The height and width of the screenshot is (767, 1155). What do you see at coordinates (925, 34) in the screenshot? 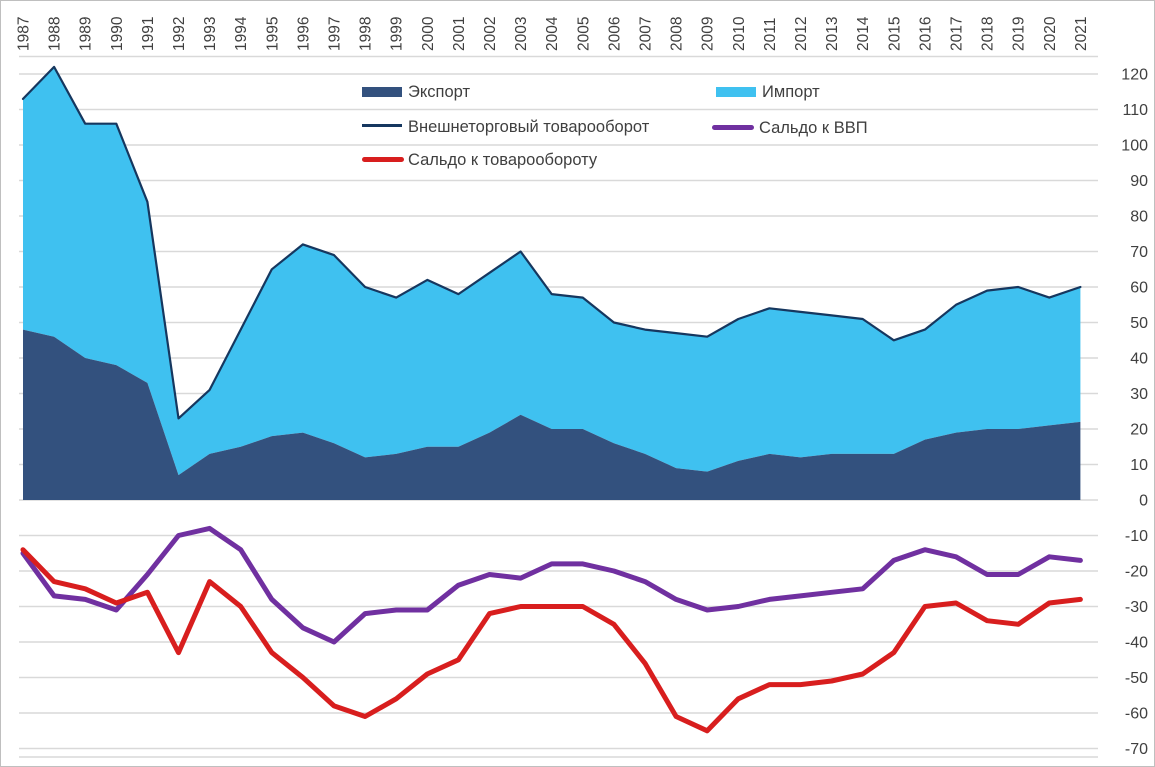
I see `x-tick-label-2016: 2016` at bounding box center [925, 34].